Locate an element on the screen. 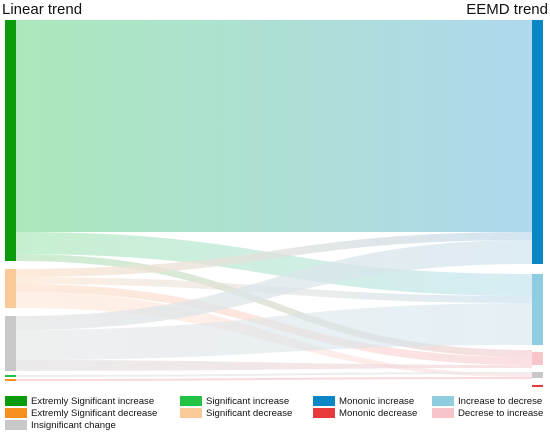 Image resolution: width=550 pixels, height=433 pixels. left-node-extremly-significant-decrease is located at coordinates (10, 380).